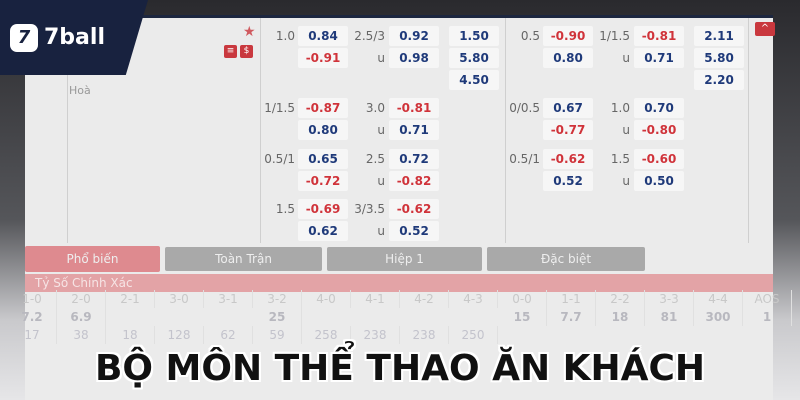 Image resolution: width=800 pixels, height=400 pixels. What do you see at coordinates (474, 36) in the screenshot?
I see `1x2-odds: 1.50` at bounding box center [474, 36].